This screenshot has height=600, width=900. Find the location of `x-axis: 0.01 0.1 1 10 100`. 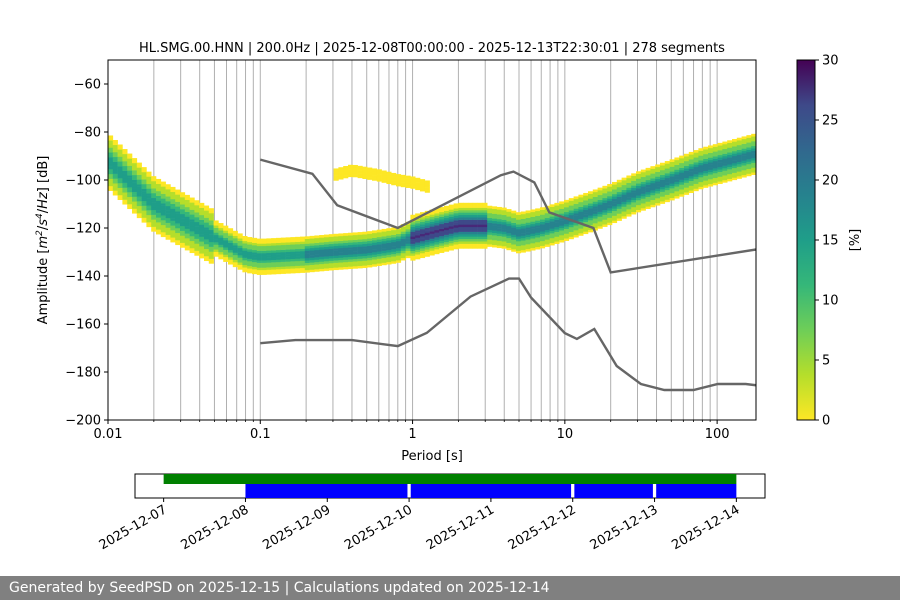

x-axis: 0.01 0.1 1 10 100 is located at coordinates (412, 431).